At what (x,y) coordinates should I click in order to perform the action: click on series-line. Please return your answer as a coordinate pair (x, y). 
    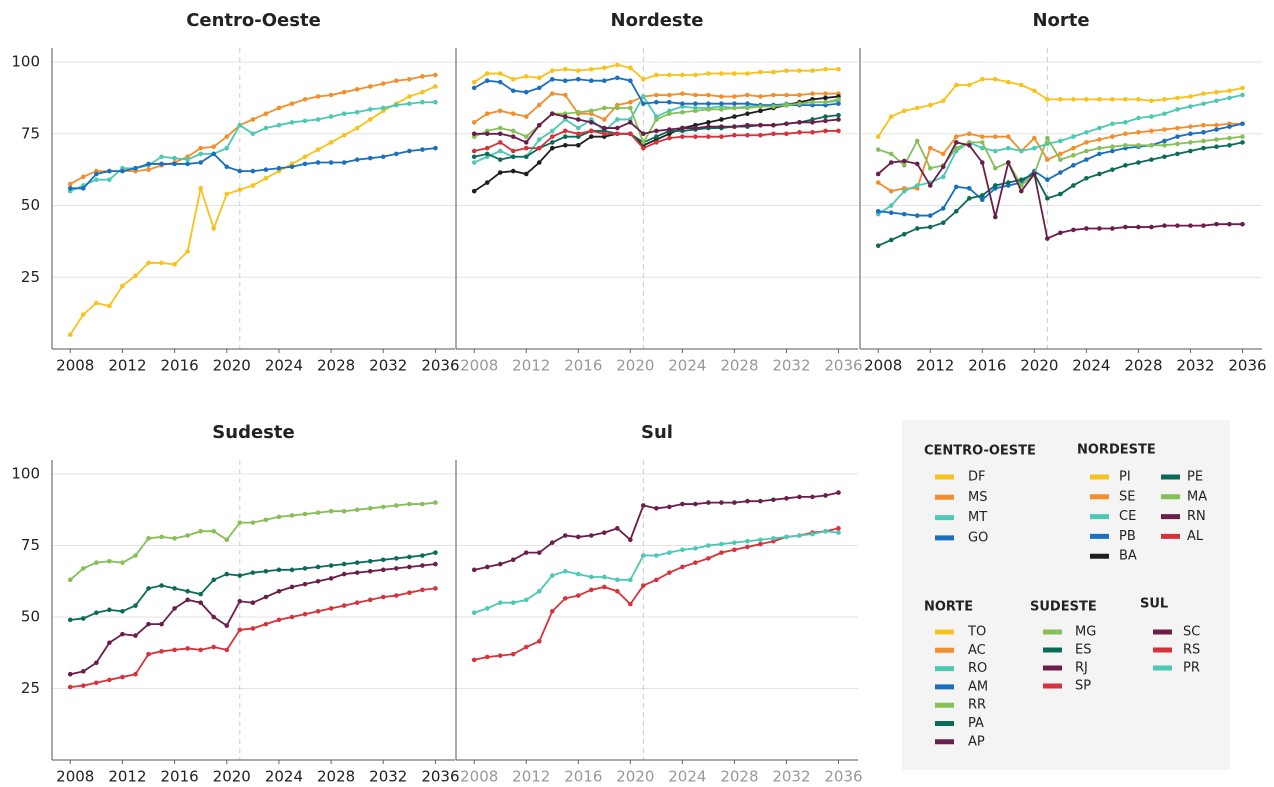
    Looking at the image, I should click on (252, 147).